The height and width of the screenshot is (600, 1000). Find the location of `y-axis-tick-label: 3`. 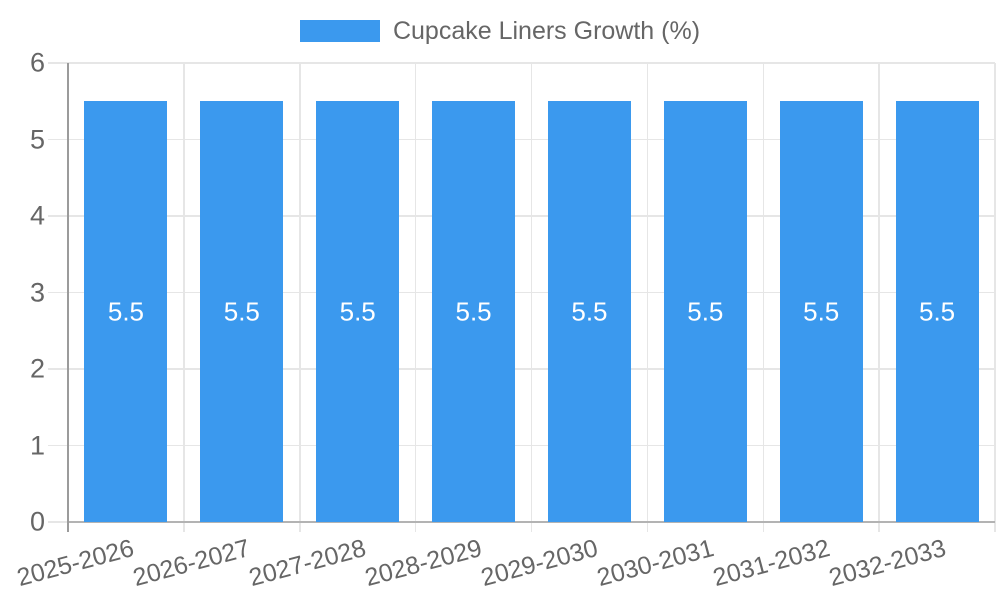

y-axis-tick-label: 3 is located at coordinates (37, 292).